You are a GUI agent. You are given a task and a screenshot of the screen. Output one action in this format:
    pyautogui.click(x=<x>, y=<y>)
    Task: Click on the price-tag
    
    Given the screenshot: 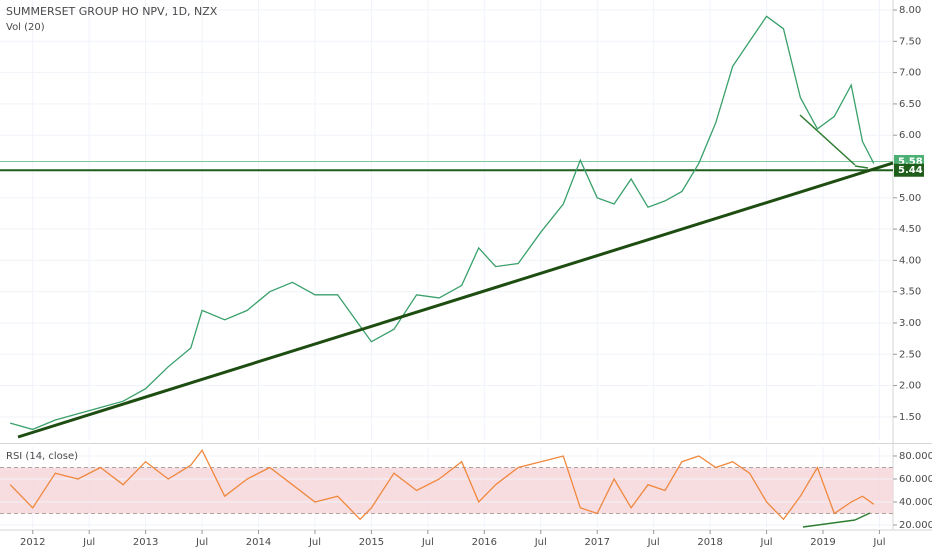 What is the action you would take?
    pyautogui.click(x=909, y=170)
    